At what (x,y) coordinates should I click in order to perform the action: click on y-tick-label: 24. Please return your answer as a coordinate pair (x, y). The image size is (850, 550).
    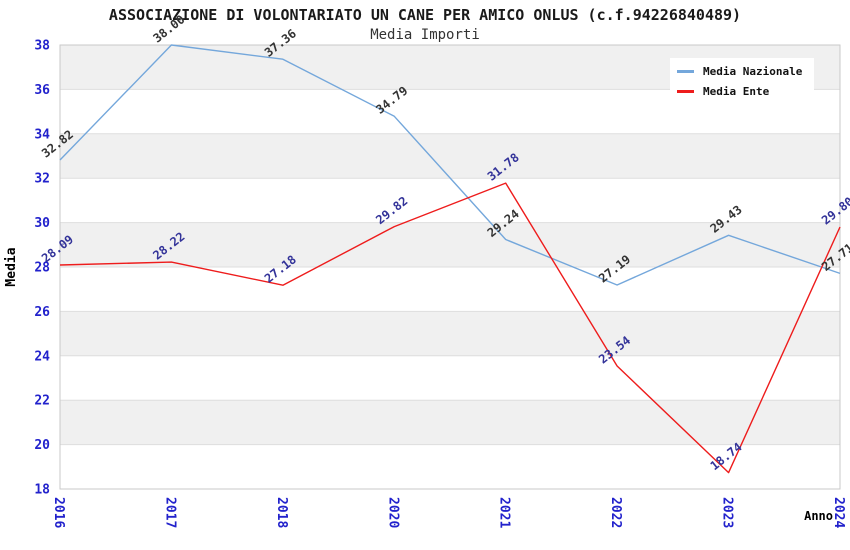
    Looking at the image, I should click on (42, 356).